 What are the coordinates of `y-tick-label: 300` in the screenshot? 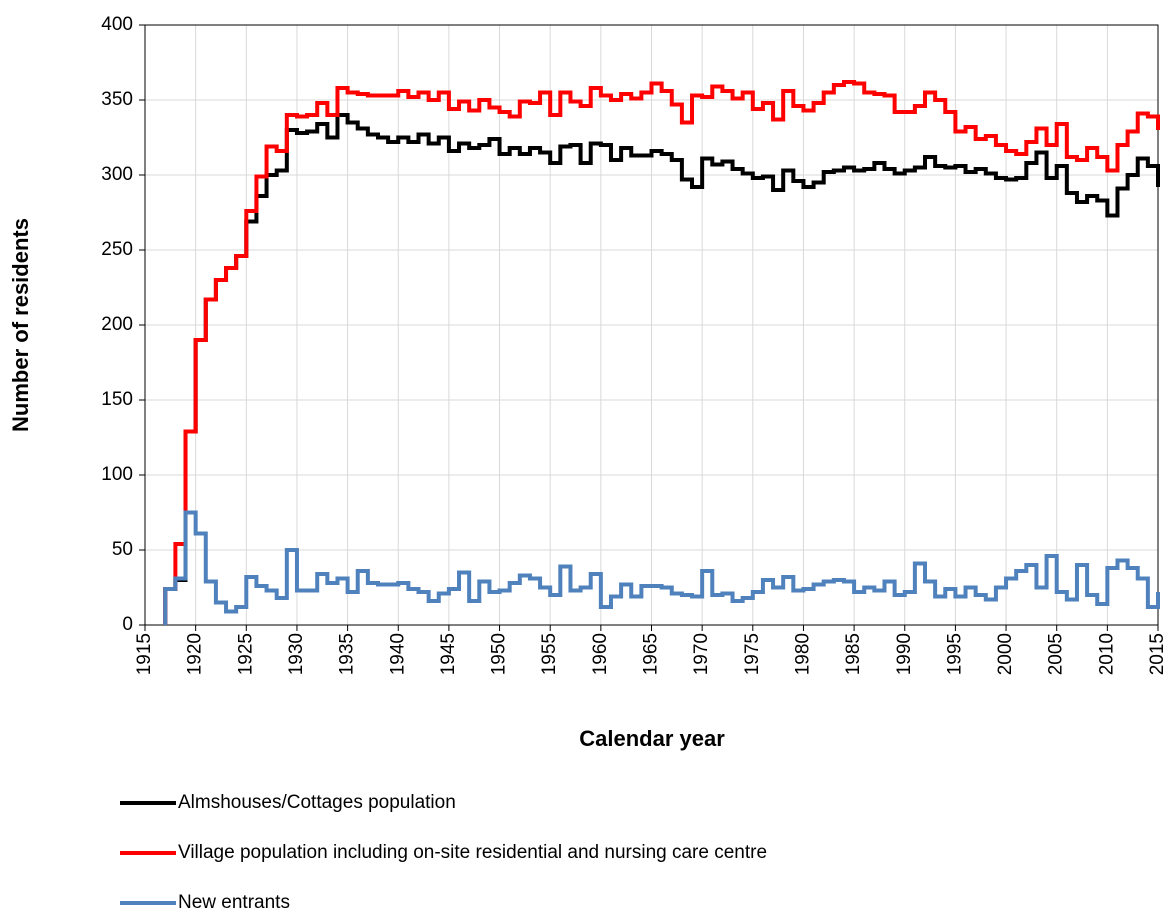 It's located at (117, 174).